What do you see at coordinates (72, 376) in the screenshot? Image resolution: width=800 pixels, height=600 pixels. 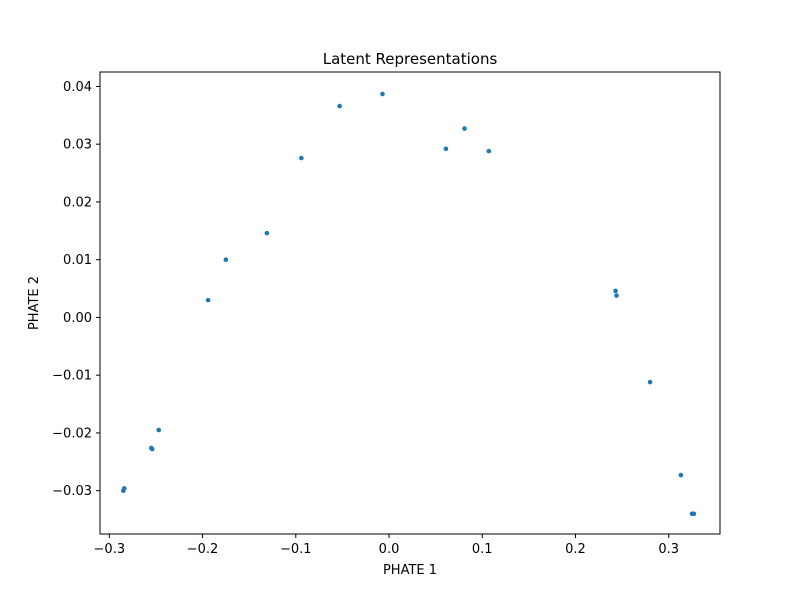 I see `y-tick-label: −0.01` at bounding box center [72, 376].